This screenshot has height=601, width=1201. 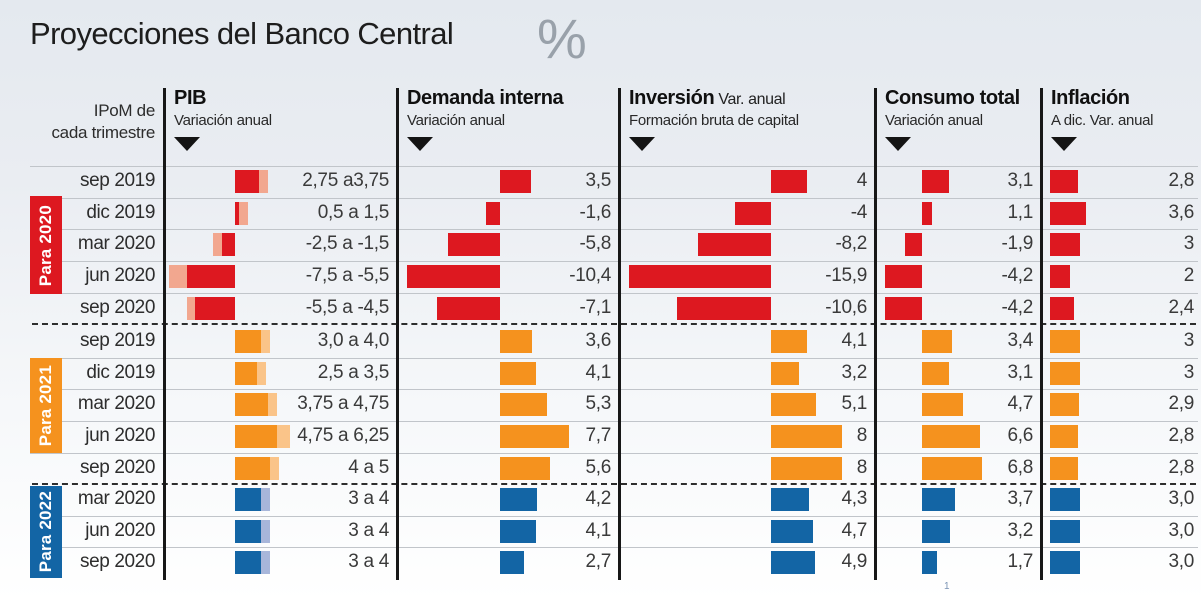 I want to click on group-label-box: Para 2020, so click(x=46, y=245).